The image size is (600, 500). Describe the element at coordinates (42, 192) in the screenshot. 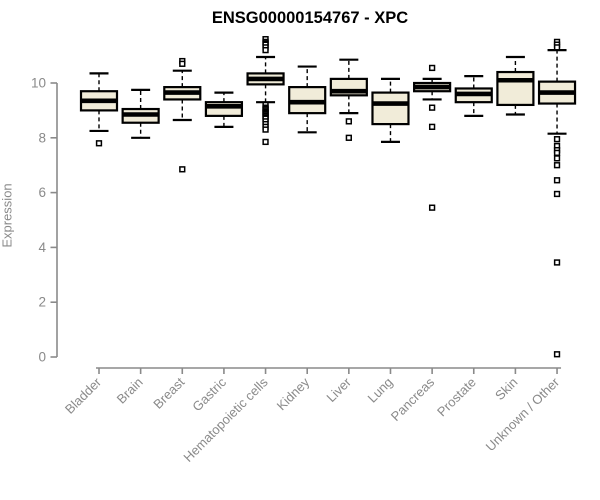

I see `y-tick-label: 6` at that location.